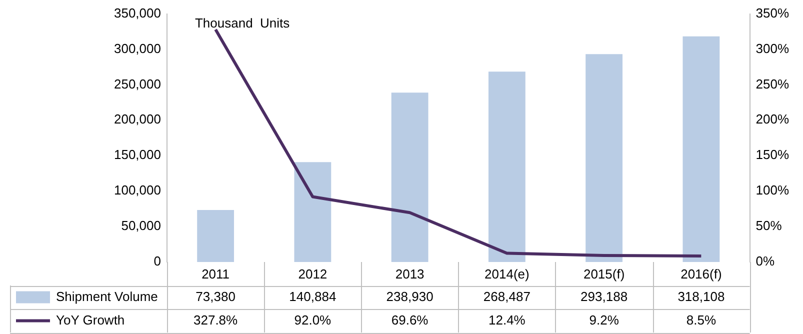 The image size is (803, 334). What do you see at coordinates (604, 296) in the screenshot?
I see `data-label: 293,188` at bounding box center [604, 296].